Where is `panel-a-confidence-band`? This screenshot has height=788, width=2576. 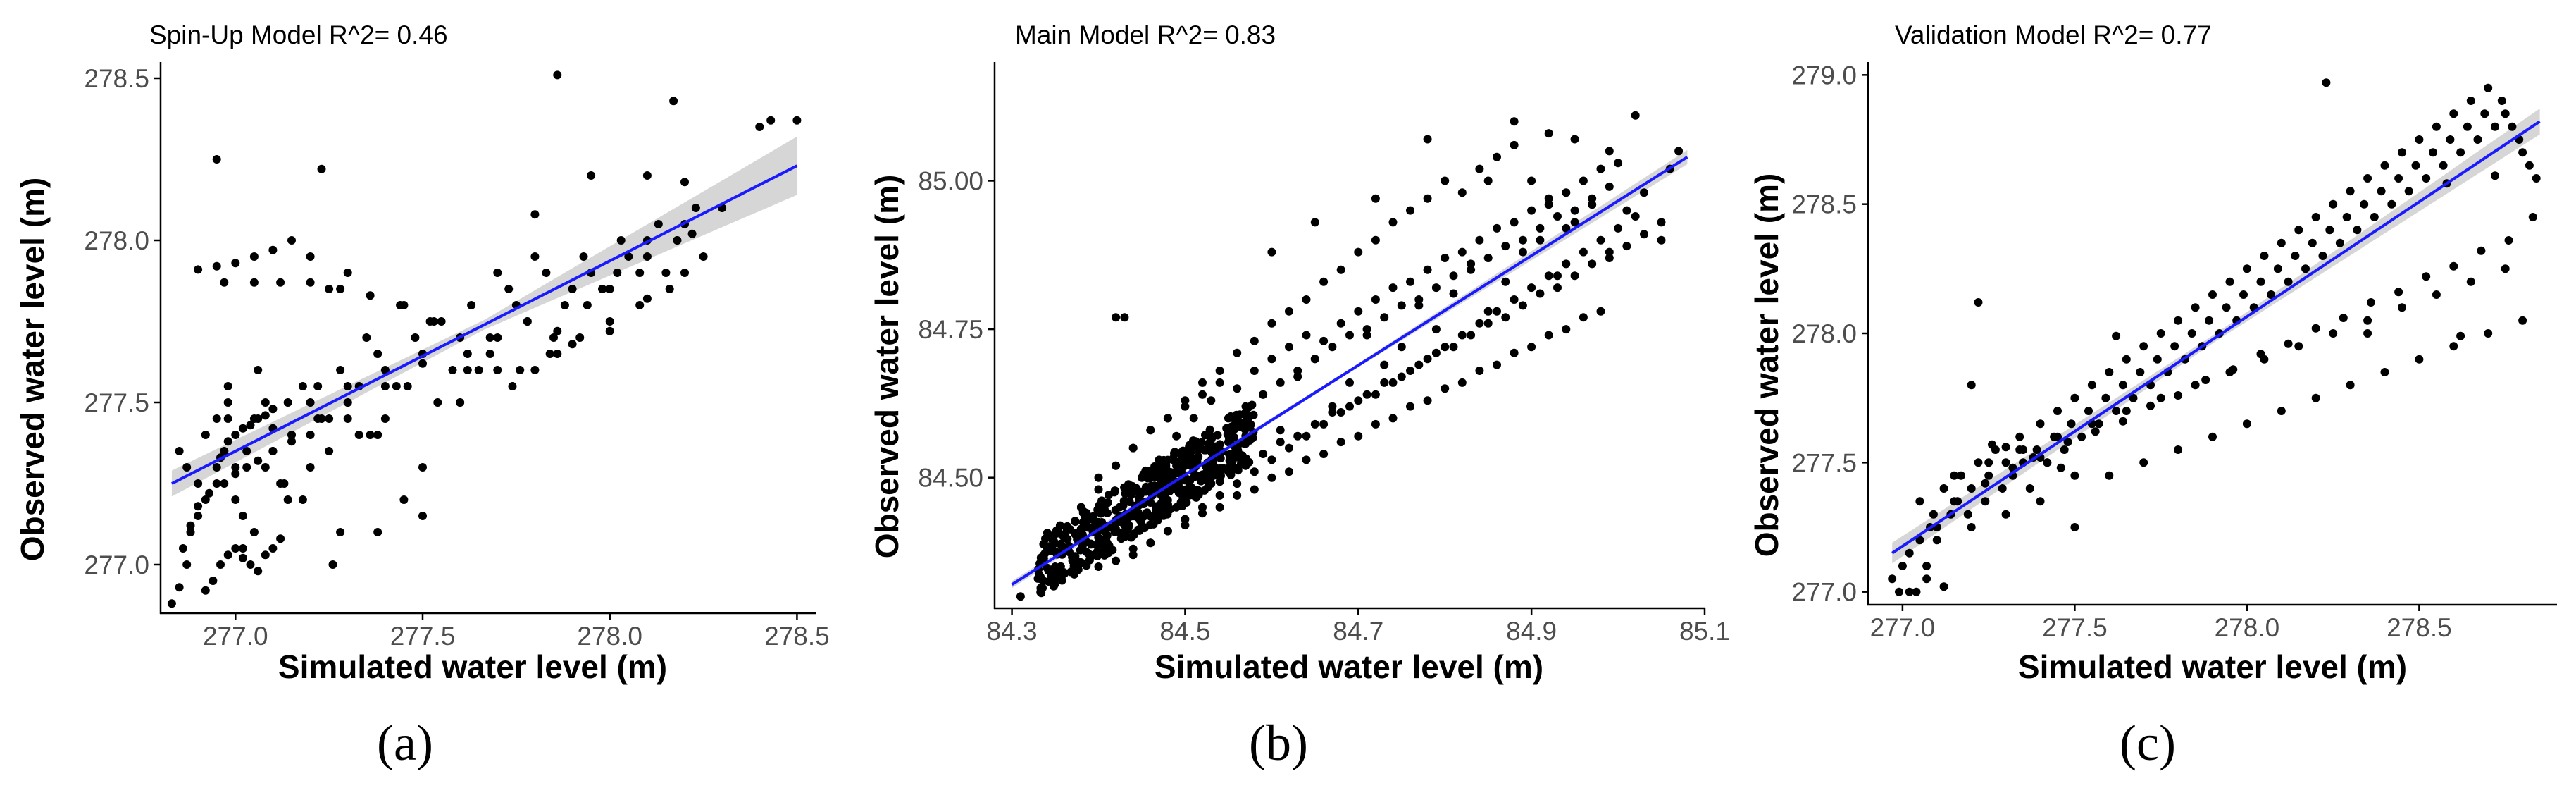 panel-a-confidence-band is located at coordinates (484, 316).